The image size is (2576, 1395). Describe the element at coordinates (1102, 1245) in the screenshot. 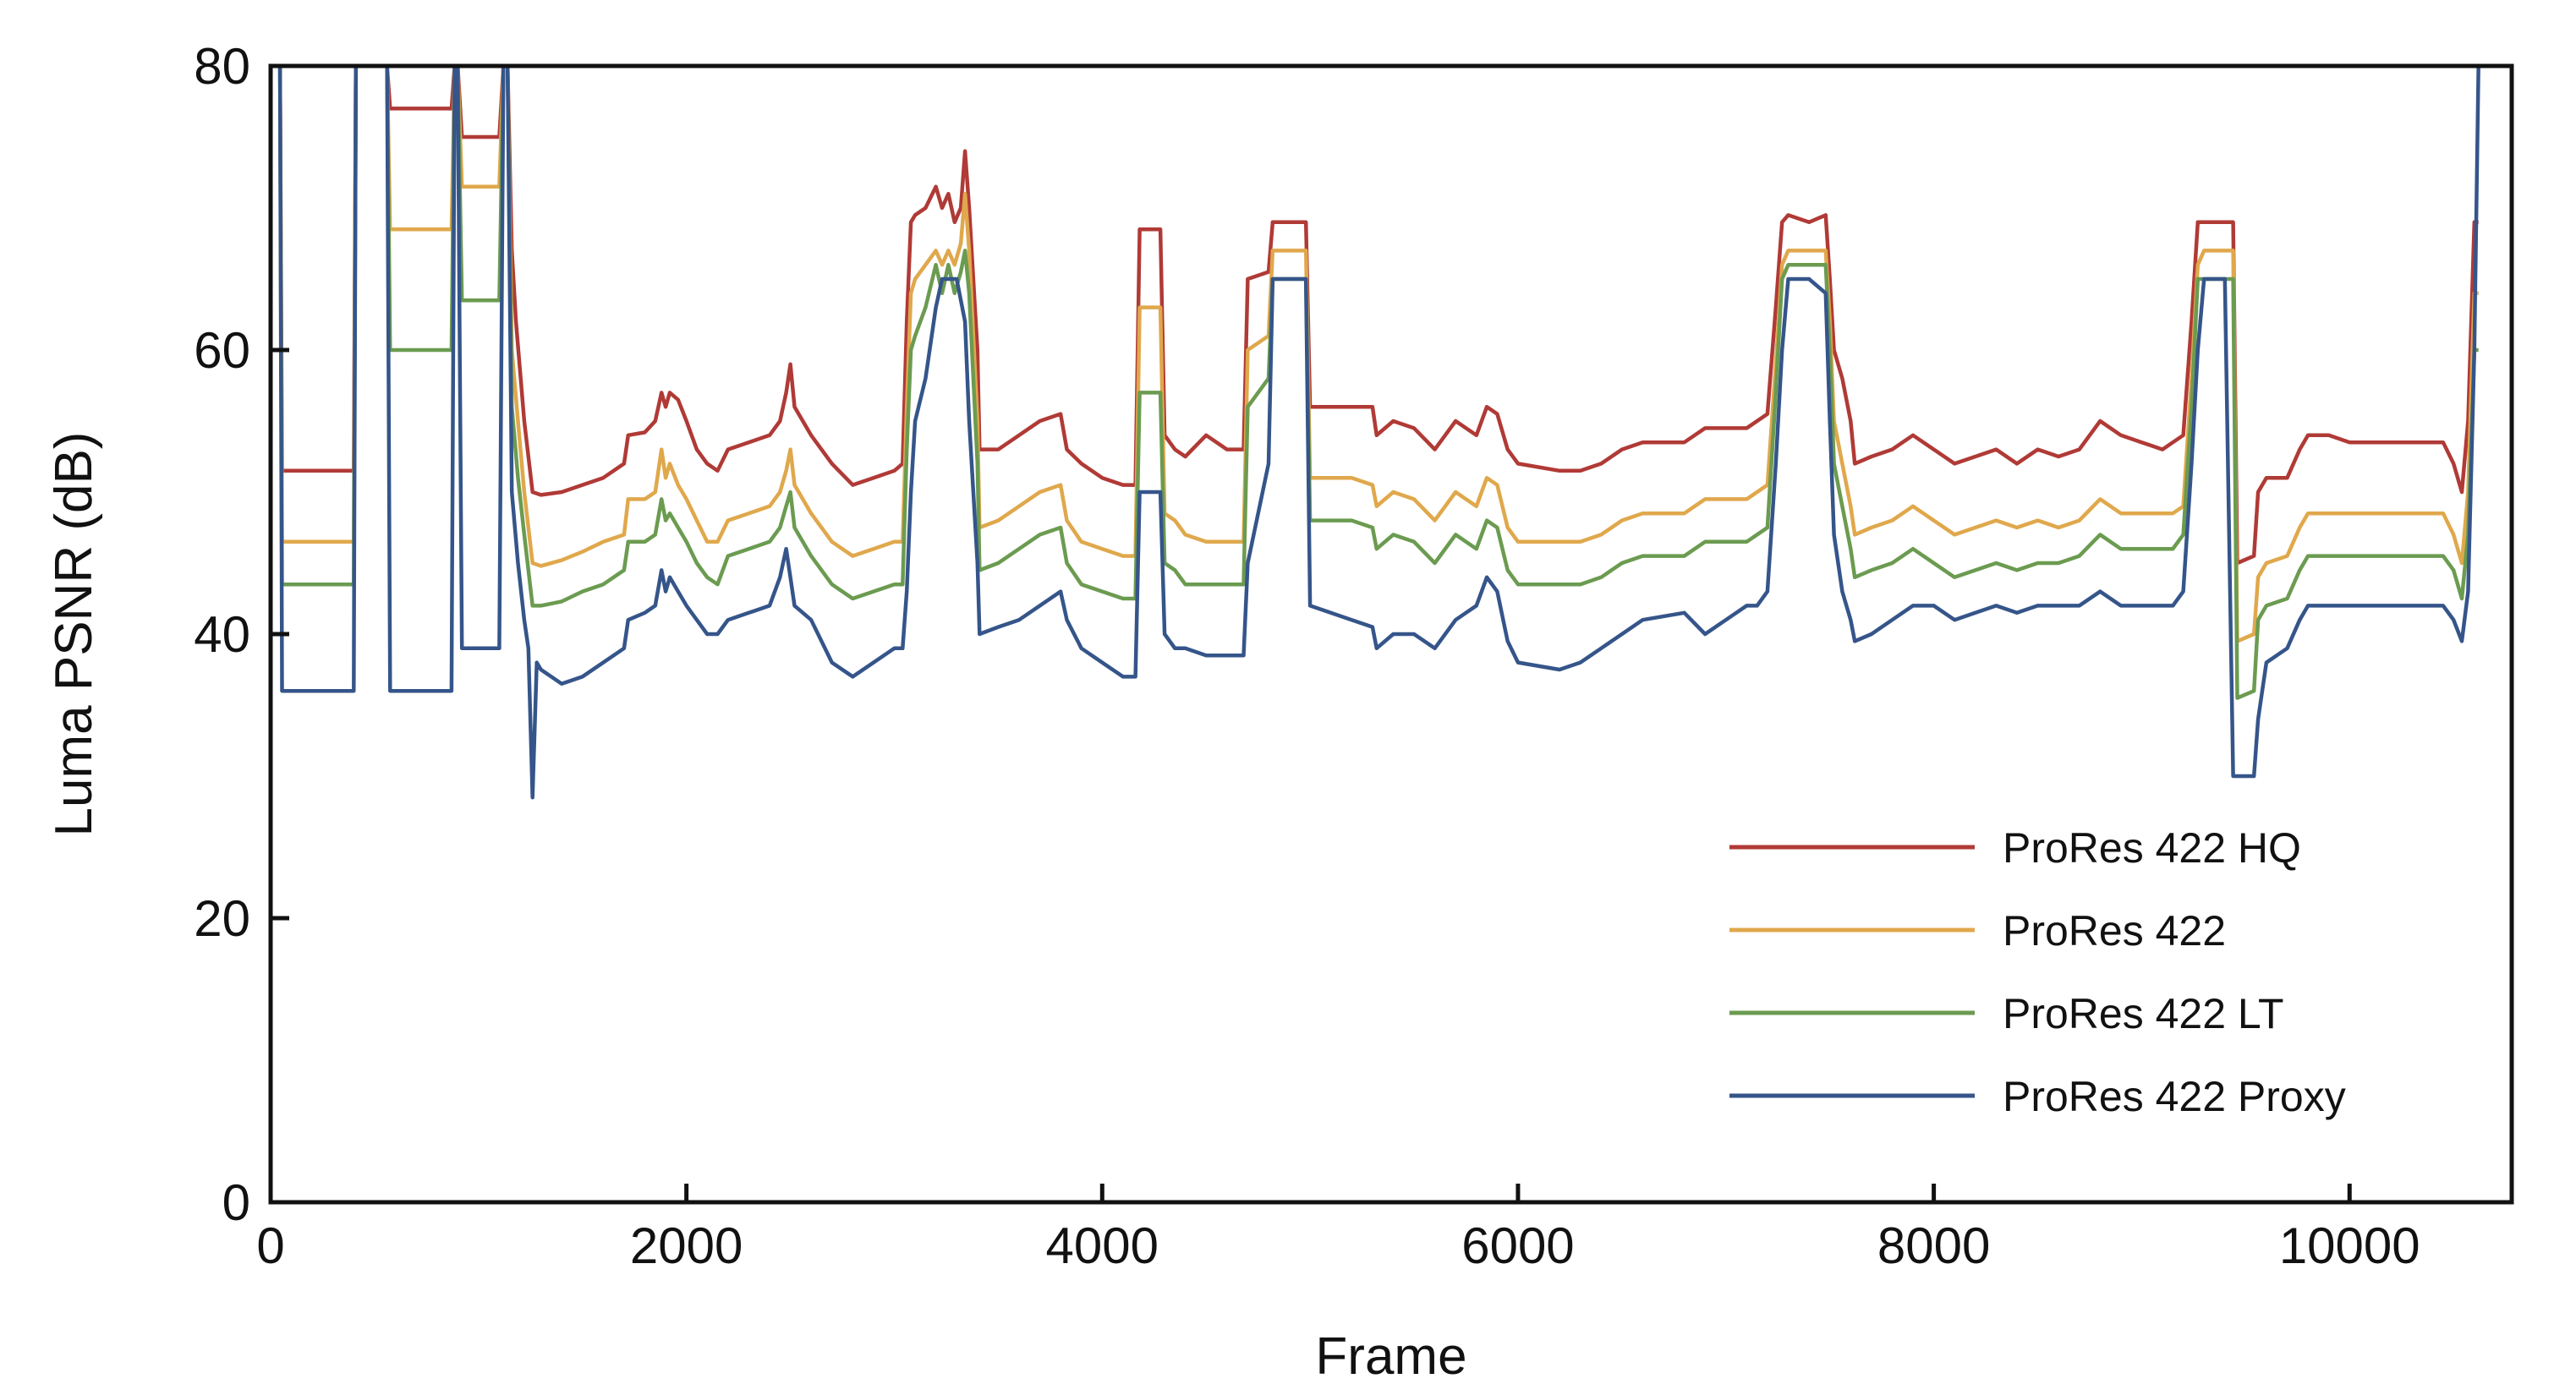

I see `x-tick-label: 4000` at that location.